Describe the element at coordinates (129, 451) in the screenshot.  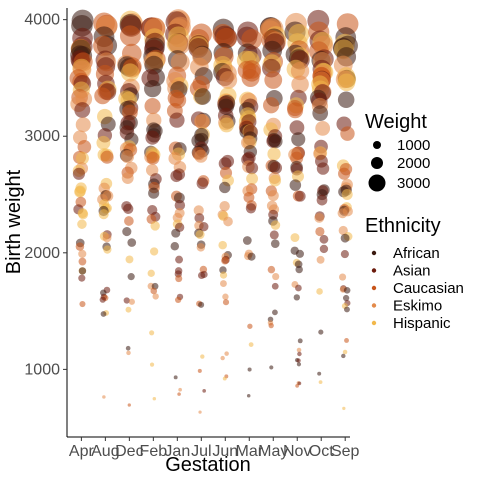
I see `x-tick-label: Dec` at that location.